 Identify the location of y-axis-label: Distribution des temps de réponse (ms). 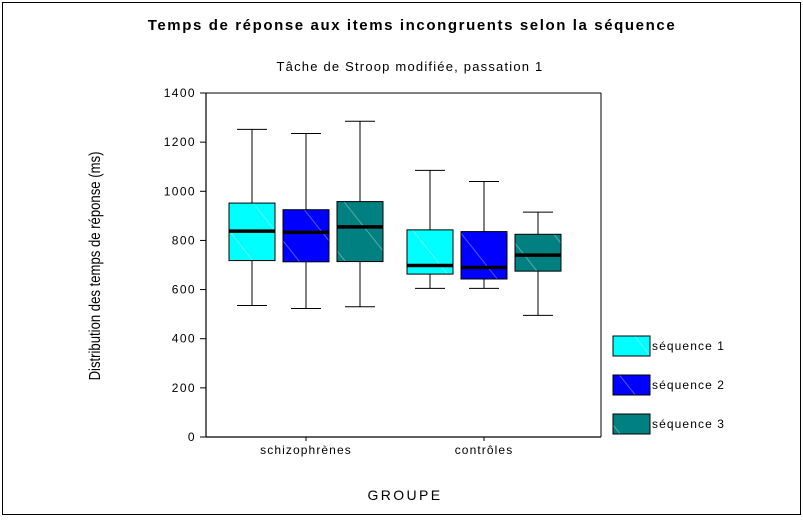
(95, 266).